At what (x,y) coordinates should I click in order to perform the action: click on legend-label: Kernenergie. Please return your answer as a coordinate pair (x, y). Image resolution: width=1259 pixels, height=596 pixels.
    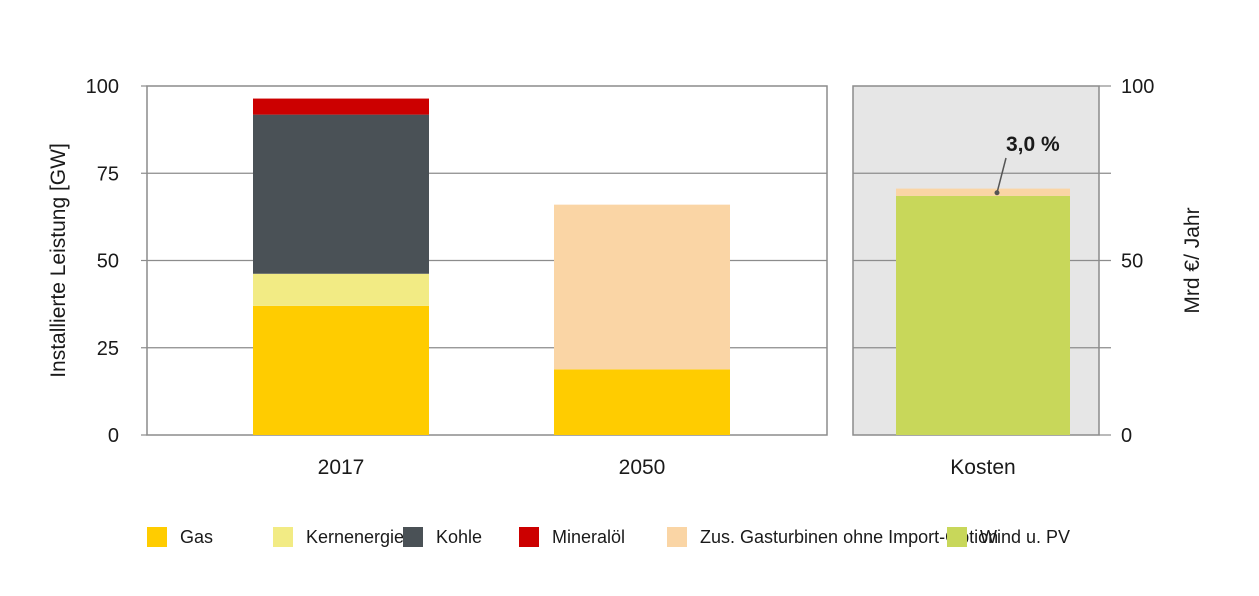
    Looking at the image, I should click on (355, 537).